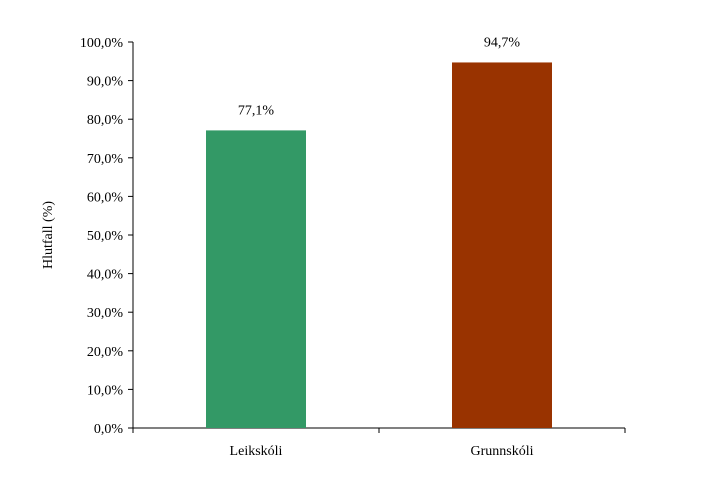 This screenshot has width=713, height=481. What do you see at coordinates (105, 82) in the screenshot?
I see `y-tick-label: 90,0%` at bounding box center [105, 82].